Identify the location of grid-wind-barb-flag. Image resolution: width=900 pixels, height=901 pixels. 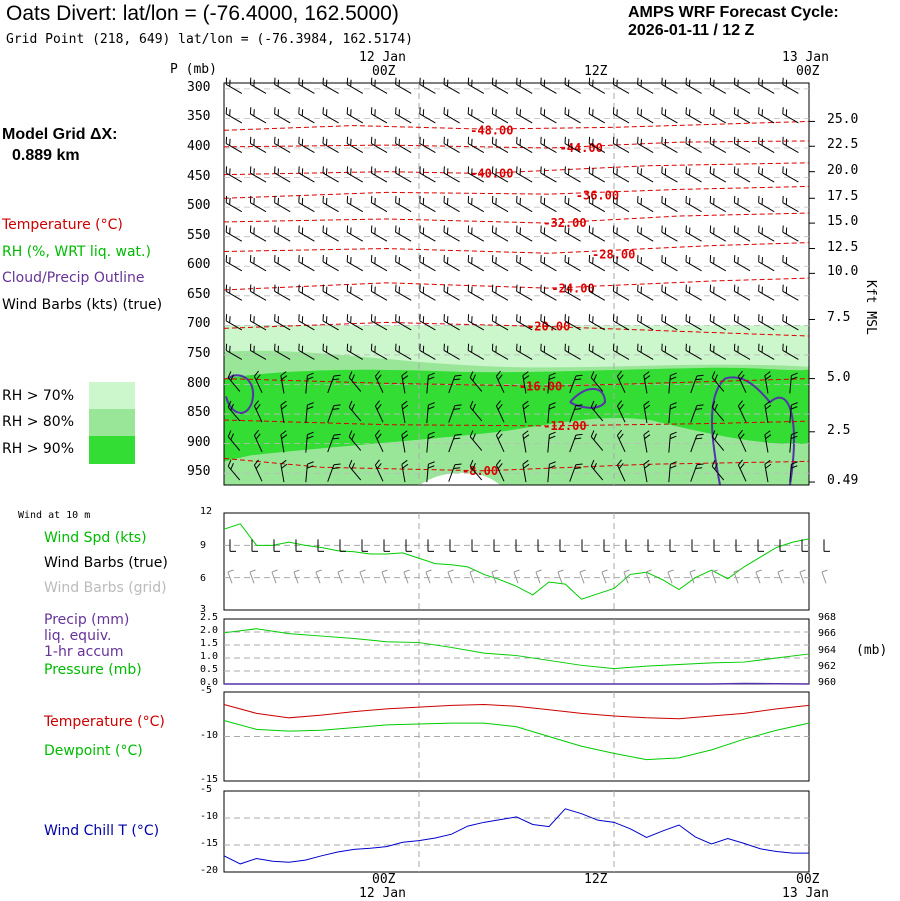
(362, 571).